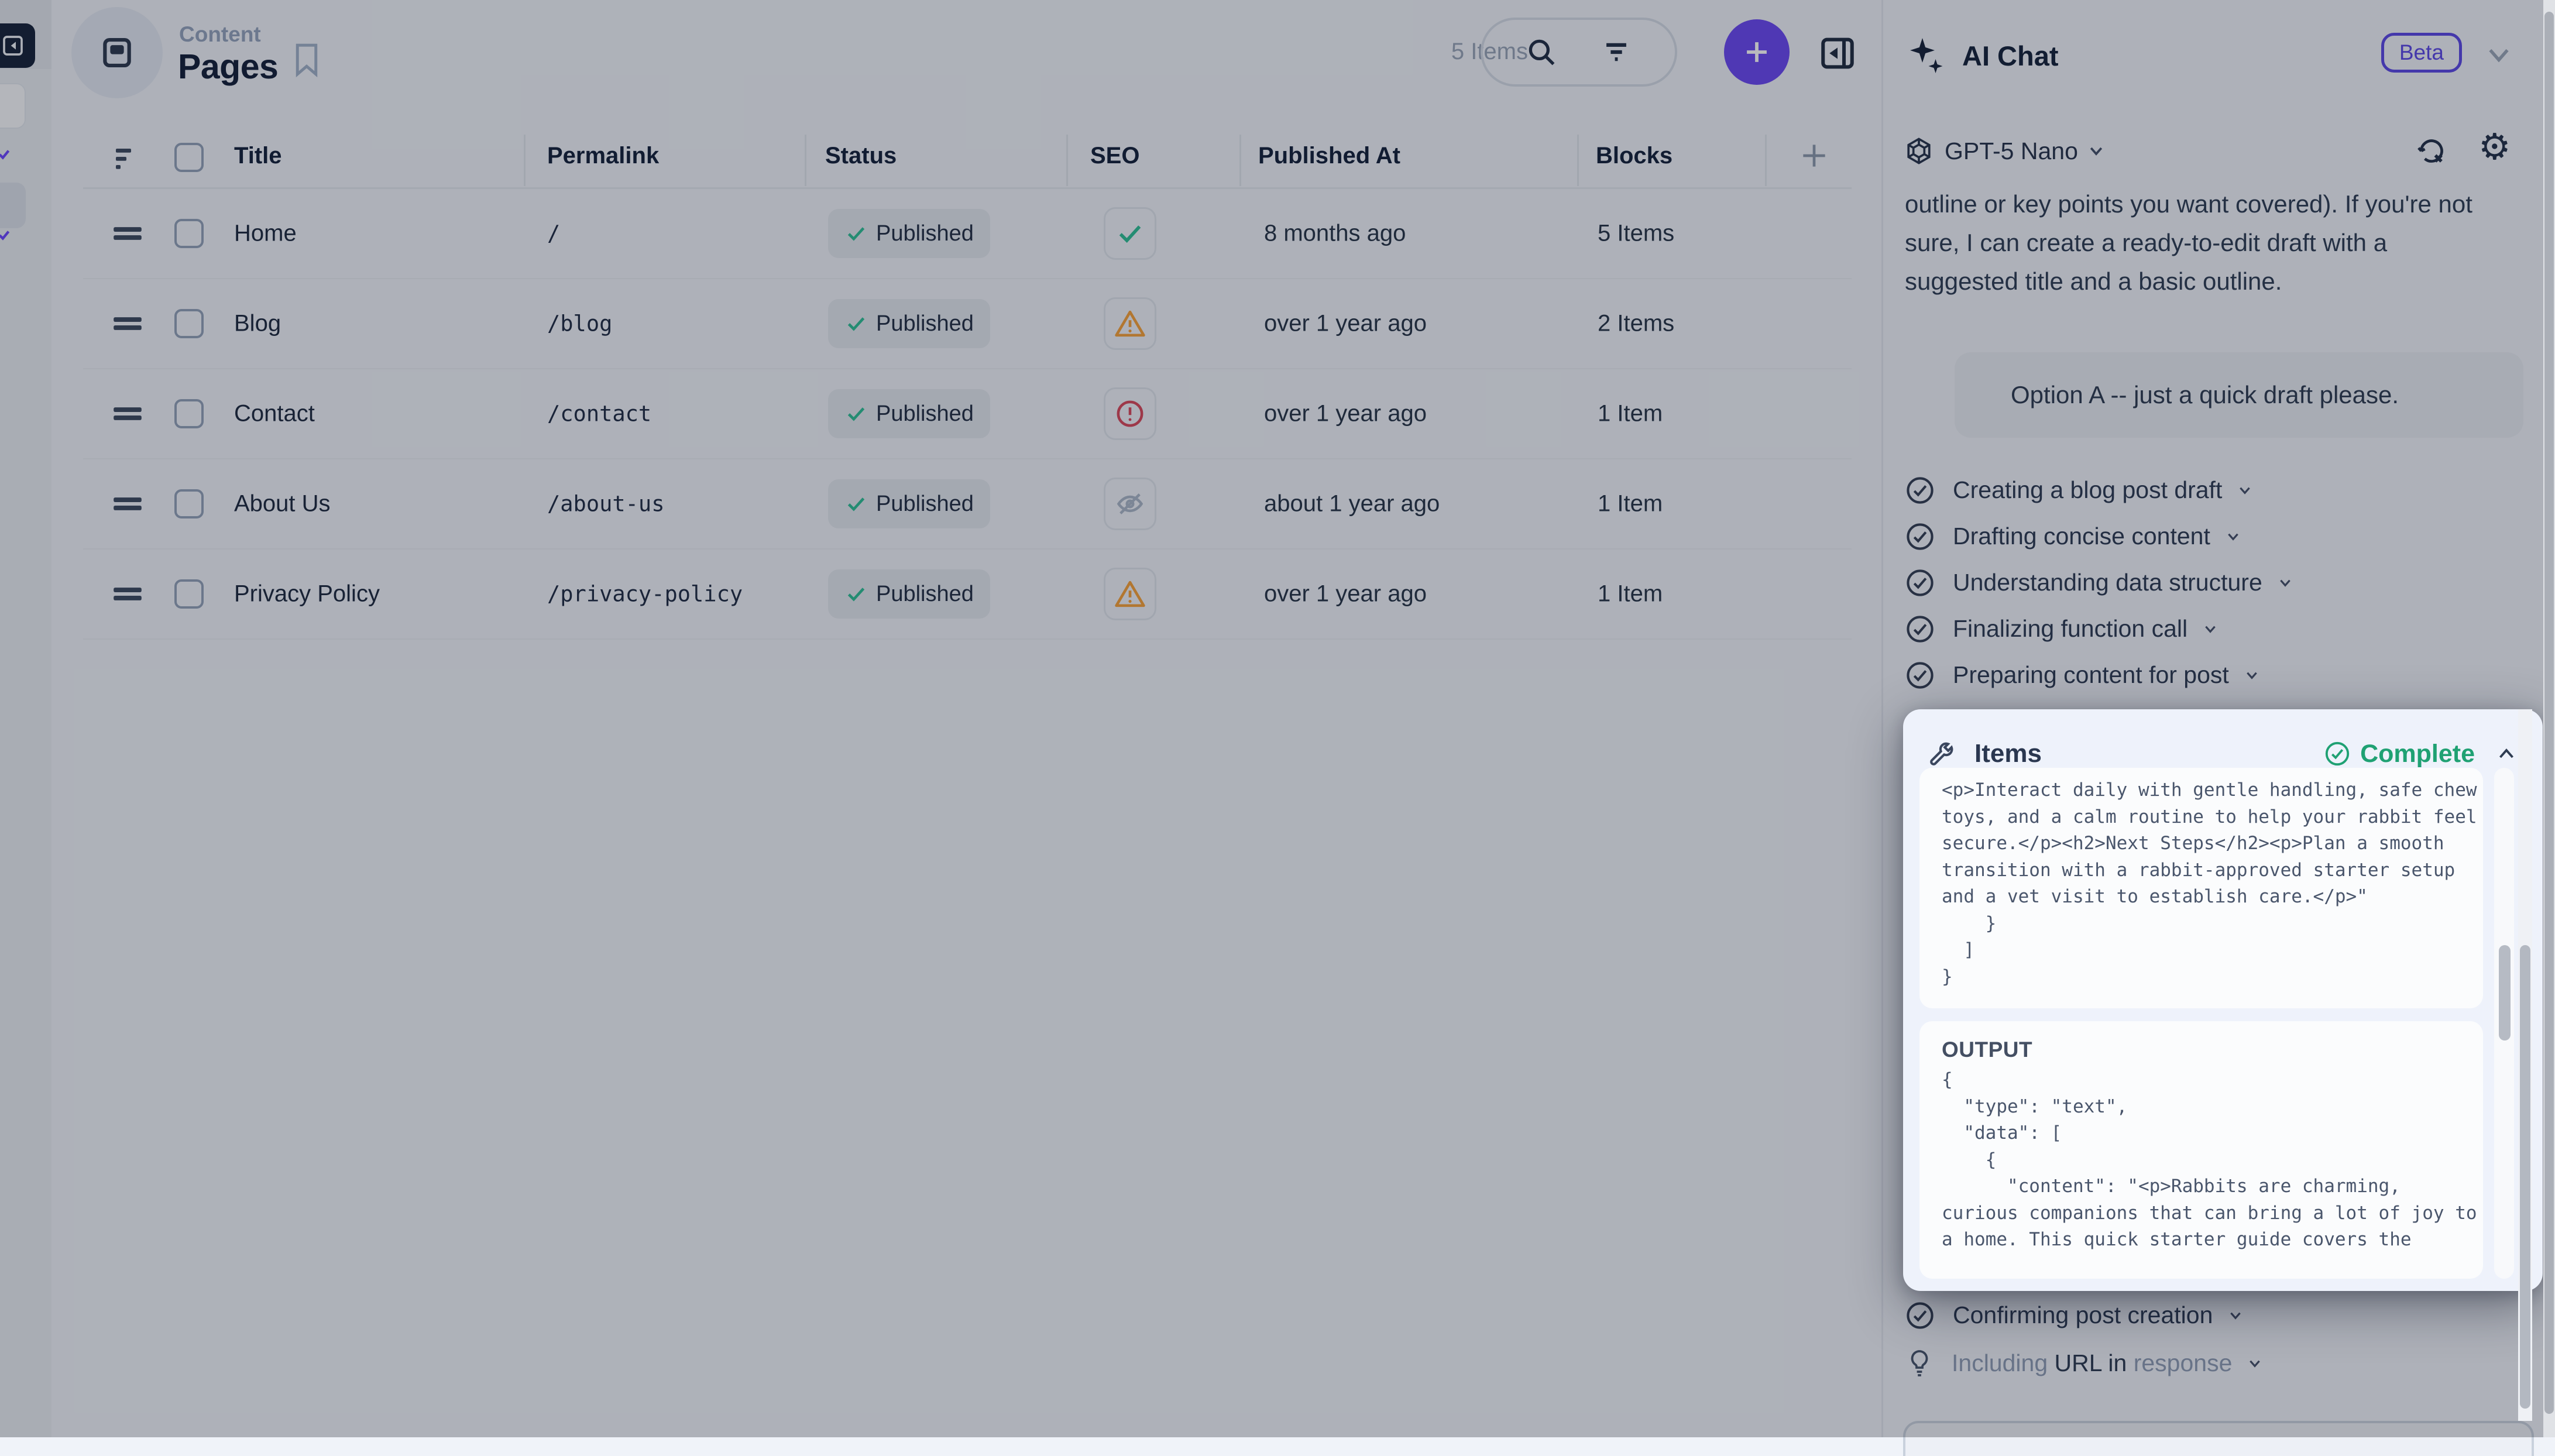 The height and width of the screenshot is (1456, 2555). I want to click on tool-card-header: Items Complete, so click(2222, 753).